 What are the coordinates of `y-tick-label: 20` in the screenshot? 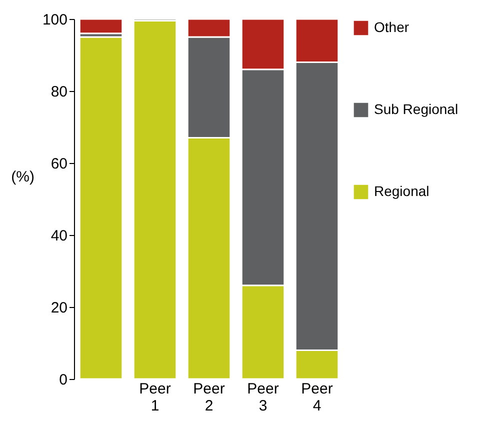 It's located at (59, 308).